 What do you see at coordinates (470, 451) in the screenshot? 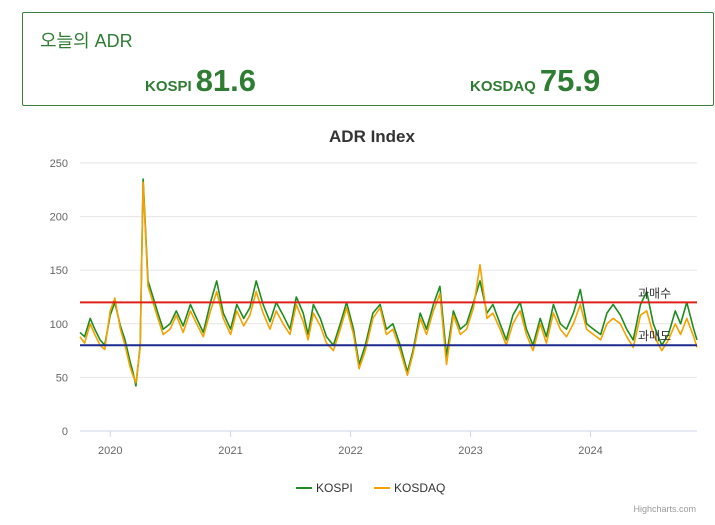
I see `x-tick-label: 2023` at bounding box center [470, 451].